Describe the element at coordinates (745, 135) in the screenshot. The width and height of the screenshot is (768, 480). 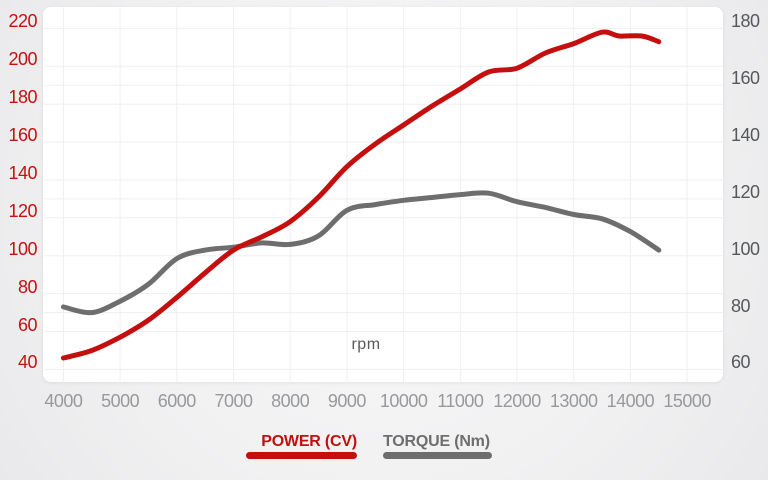
I see `y-right-tick-140: 140` at that location.